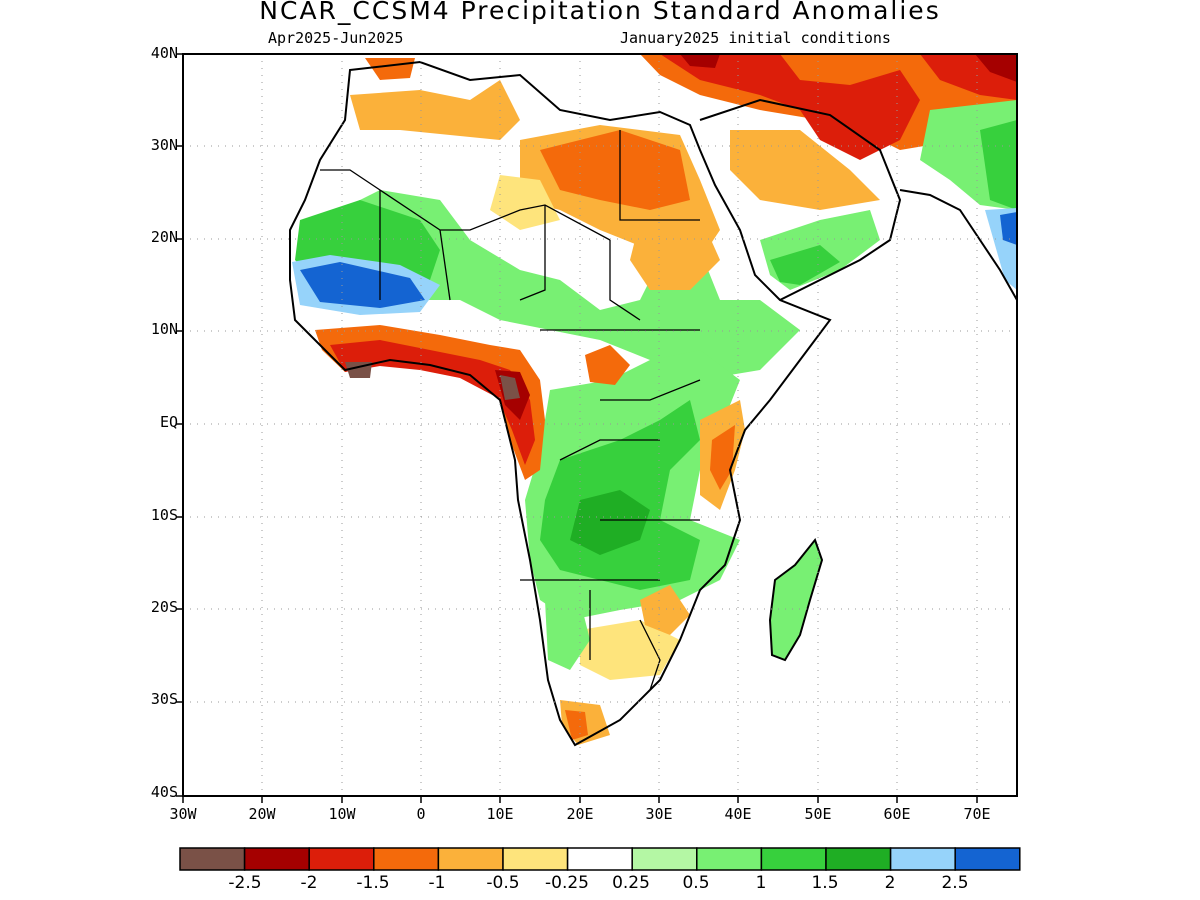  I want to click on lon-label: 30W, so click(183, 814).